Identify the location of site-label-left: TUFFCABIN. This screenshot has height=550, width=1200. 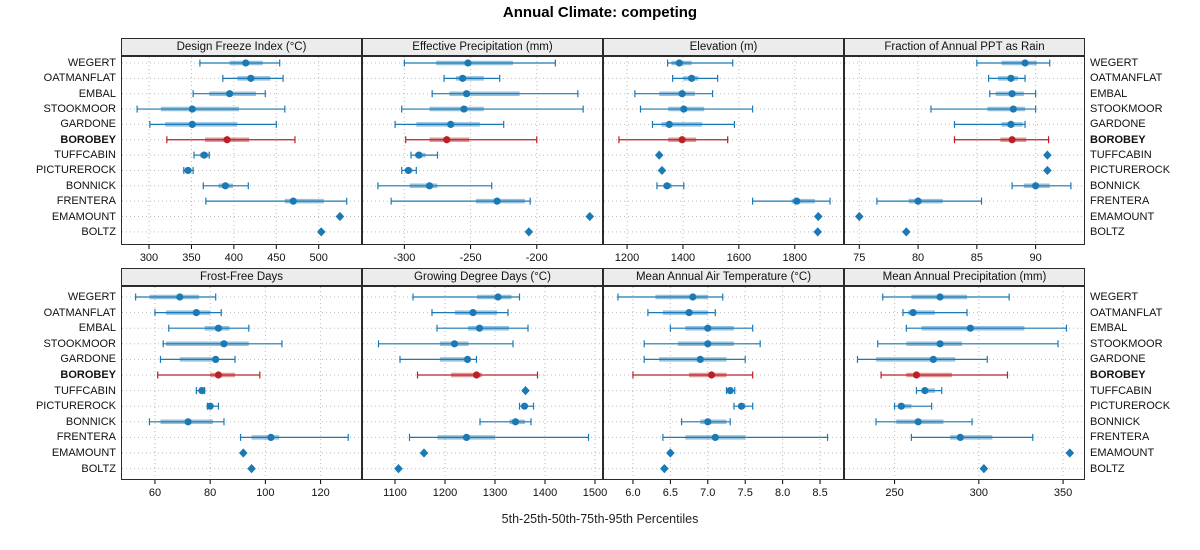
(85, 390).